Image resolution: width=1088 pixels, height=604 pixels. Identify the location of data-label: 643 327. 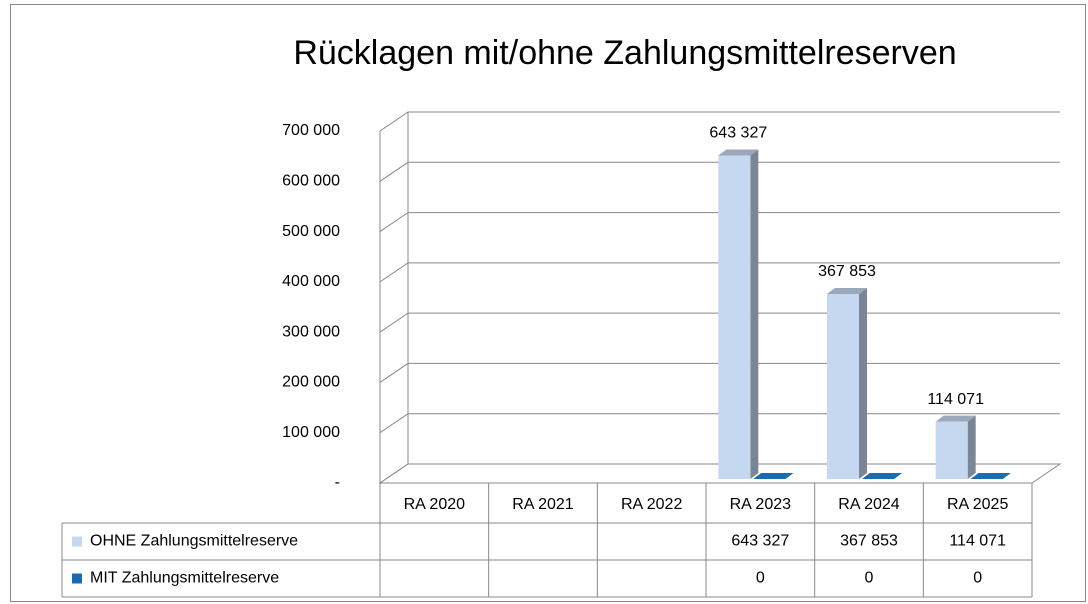
(738, 133).